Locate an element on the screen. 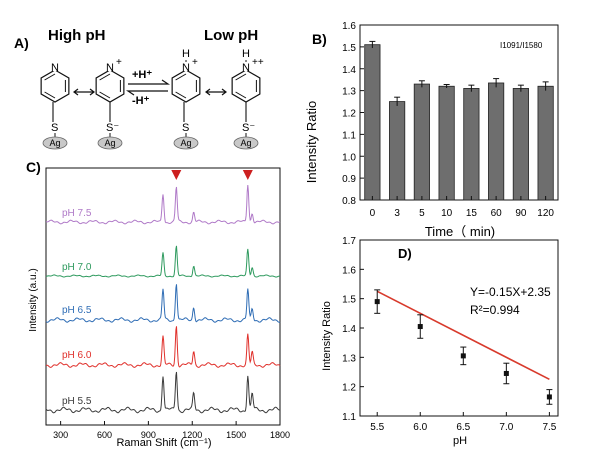  panel-b-y-tick-label: 1.0 is located at coordinates (349, 157).